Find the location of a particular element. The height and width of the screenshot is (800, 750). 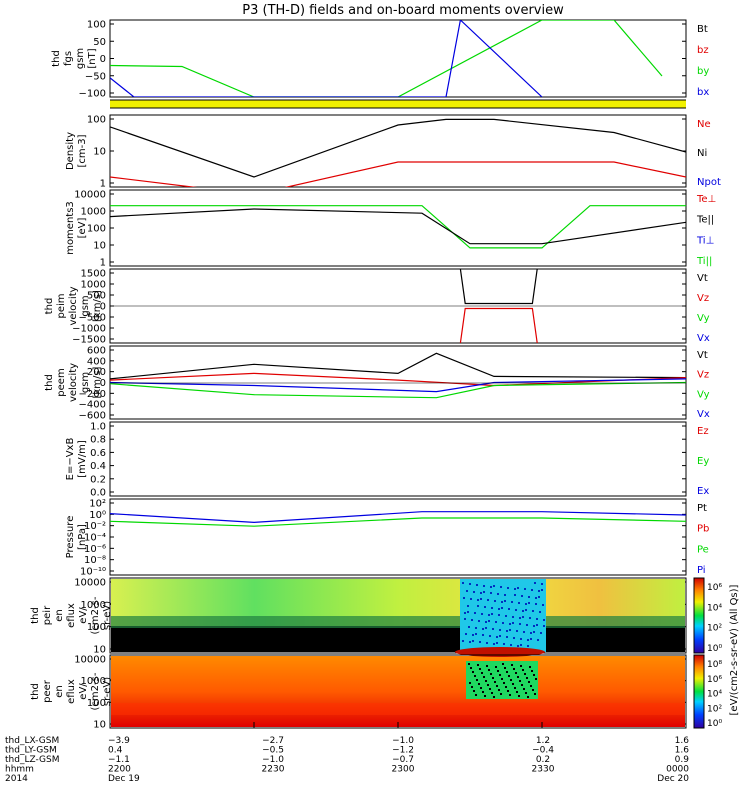

y-axis-label: gsm is located at coordinates (85, 382).